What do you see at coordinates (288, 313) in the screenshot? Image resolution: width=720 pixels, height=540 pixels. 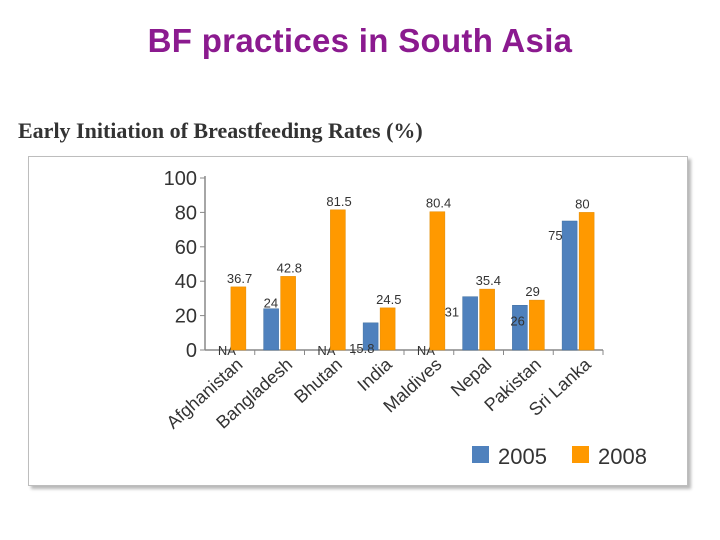 I see `bar-2008-bangladesh` at bounding box center [288, 313].